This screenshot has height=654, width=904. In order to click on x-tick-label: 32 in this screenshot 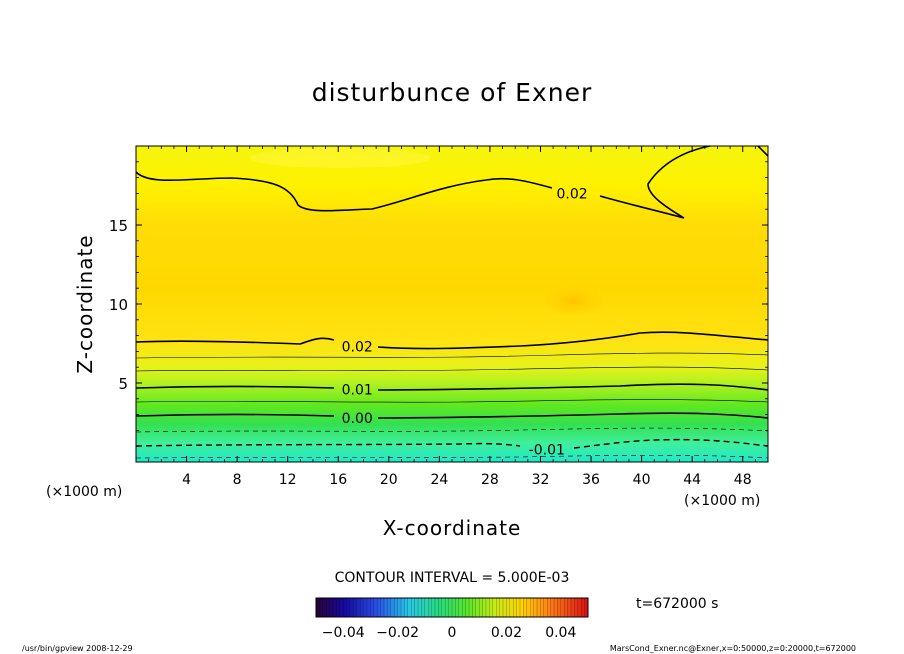, I will do `click(541, 480)`.